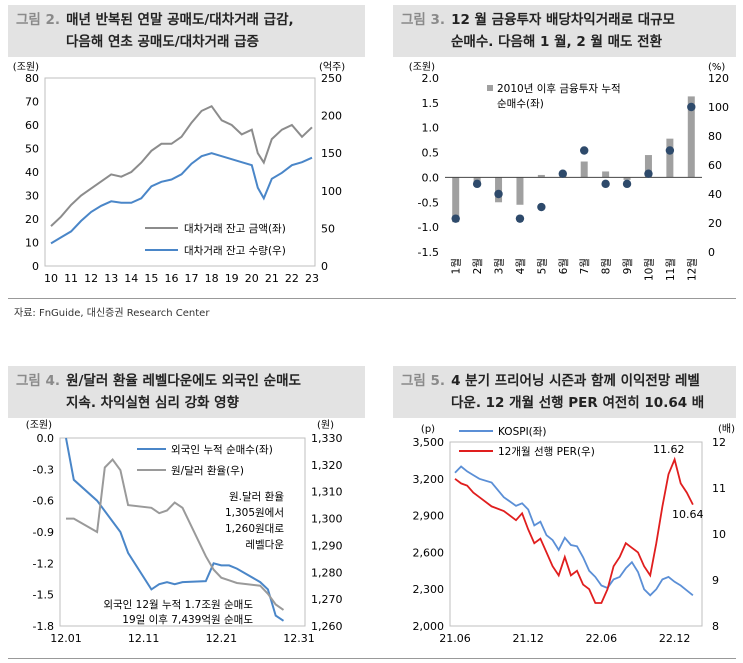 The height and width of the screenshot is (663, 743). I want to click on fig2-x-tick: 20, so click(252, 278).